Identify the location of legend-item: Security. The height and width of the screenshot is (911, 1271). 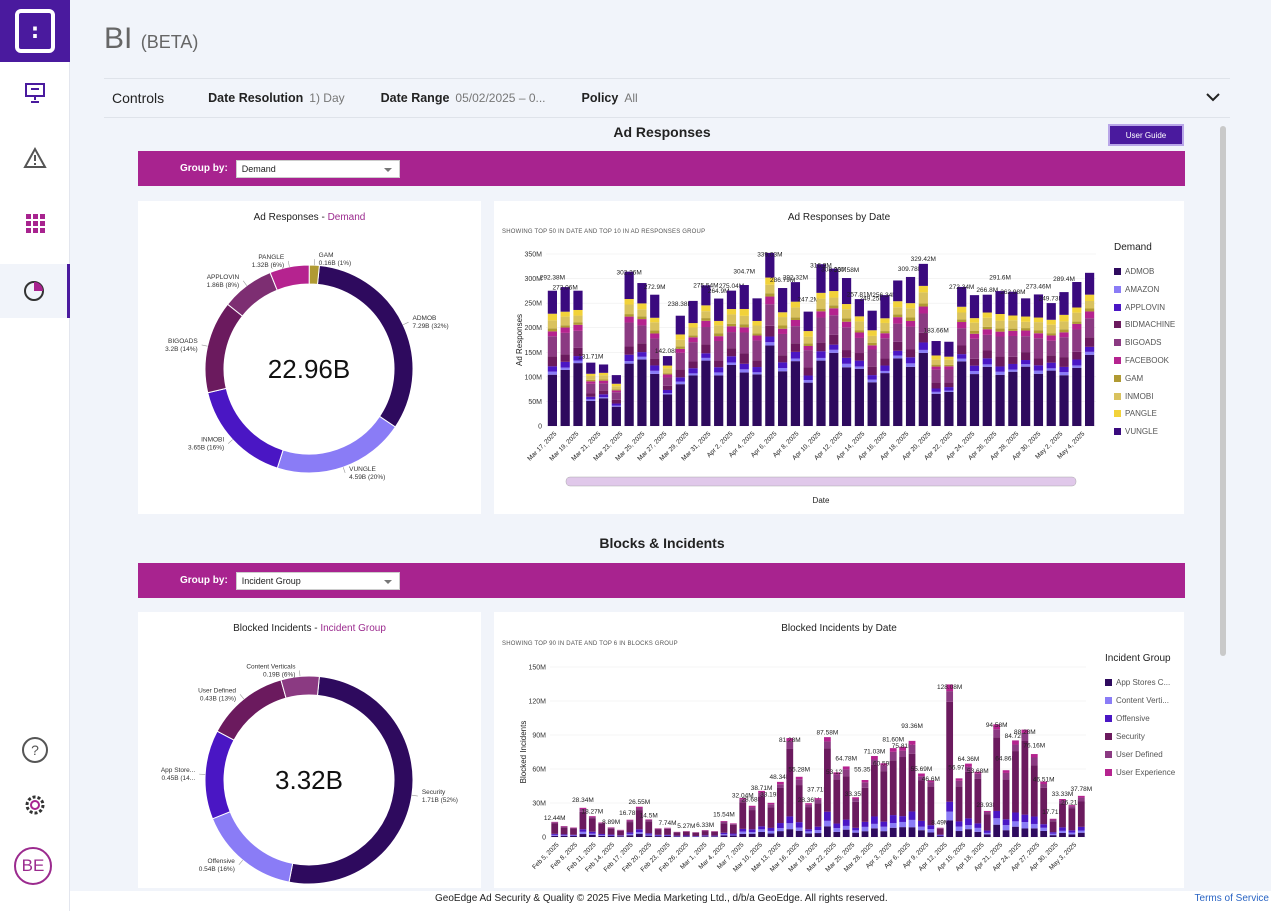
(1125, 736).